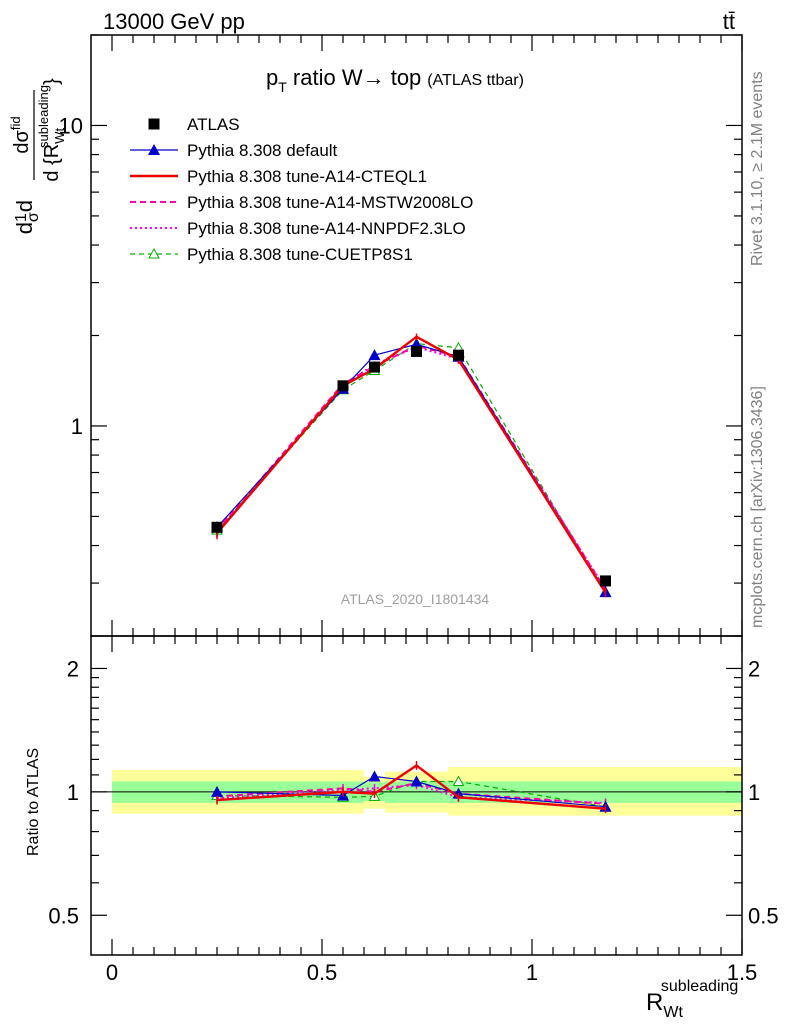  I want to click on series-line-cuetp, so click(411, 467).